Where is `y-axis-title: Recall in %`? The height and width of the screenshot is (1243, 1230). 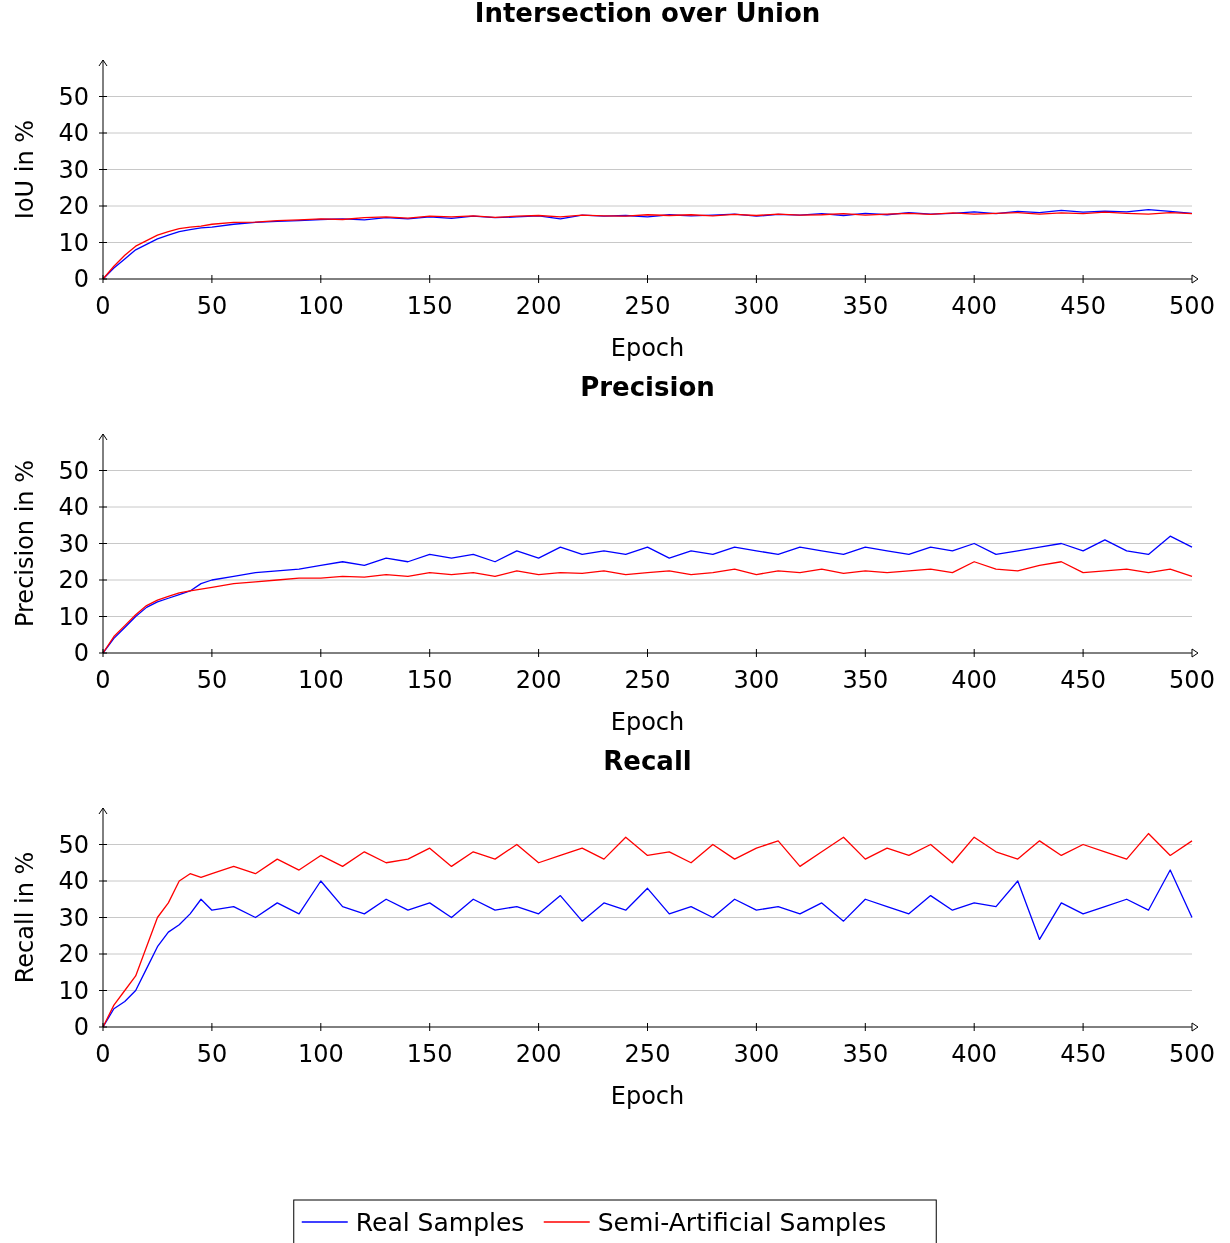
y-axis-title: Recall in % is located at coordinates (25, 917).